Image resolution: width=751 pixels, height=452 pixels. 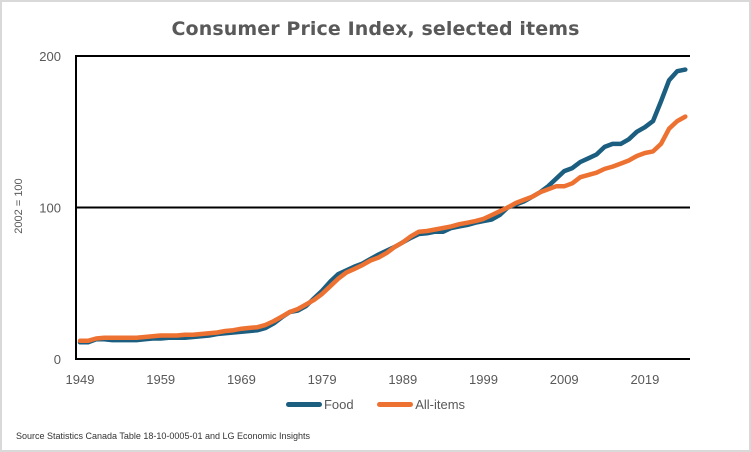 I want to click on x-tick-label: 2019, so click(x=644, y=379).